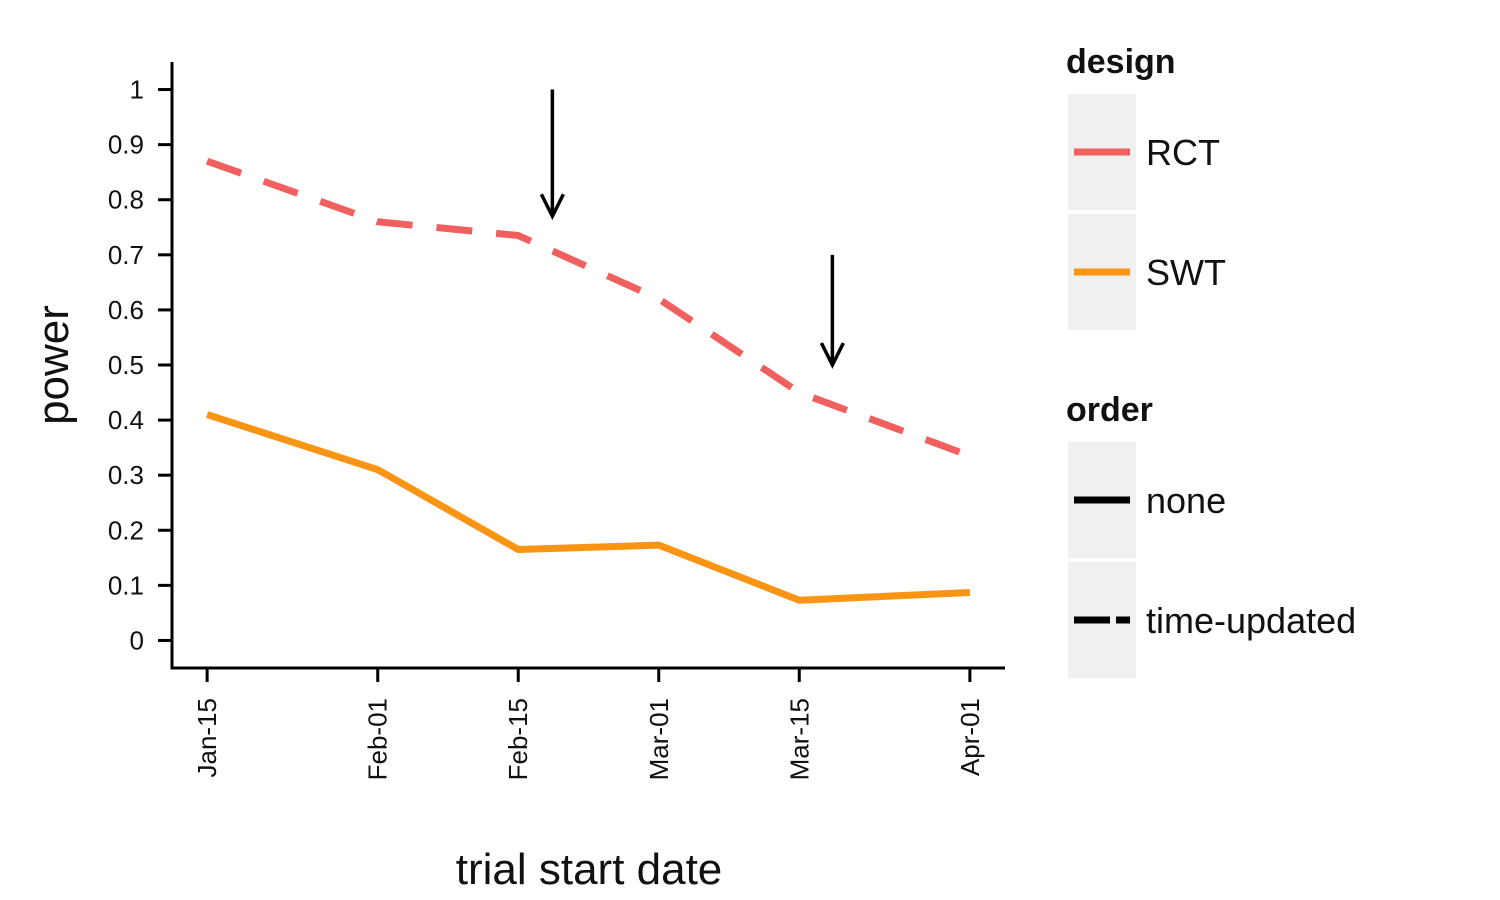 The height and width of the screenshot is (900, 1500). Describe the element at coordinates (970, 737) in the screenshot. I see `x-tick-label: Apr-01` at that location.